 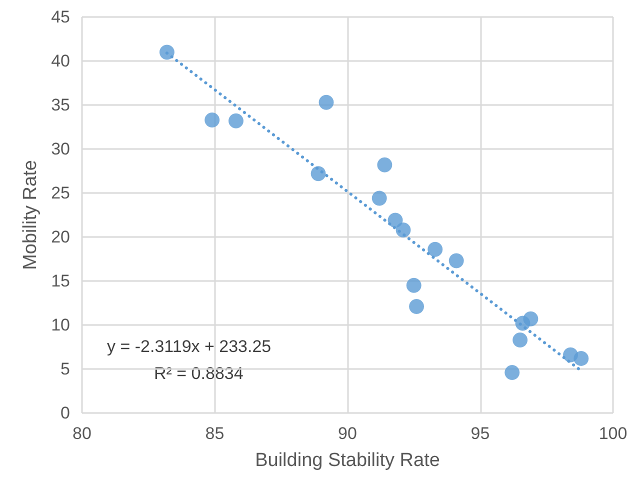 What do you see at coordinates (31, 215) in the screenshot?
I see `y-axis-title: Mobility Rate` at bounding box center [31, 215].